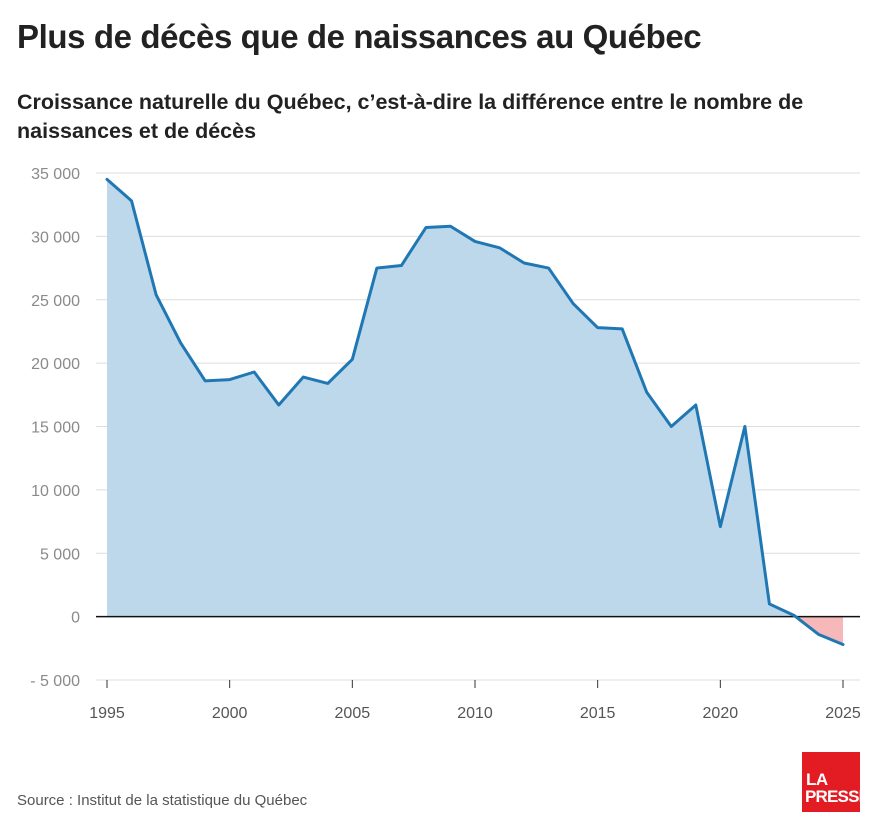 The height and width of the screenshot is (830, 880). Describe the element at coordinates (55, 237) in the screenshot. I see `y-tick-label: 30 000` at that location.